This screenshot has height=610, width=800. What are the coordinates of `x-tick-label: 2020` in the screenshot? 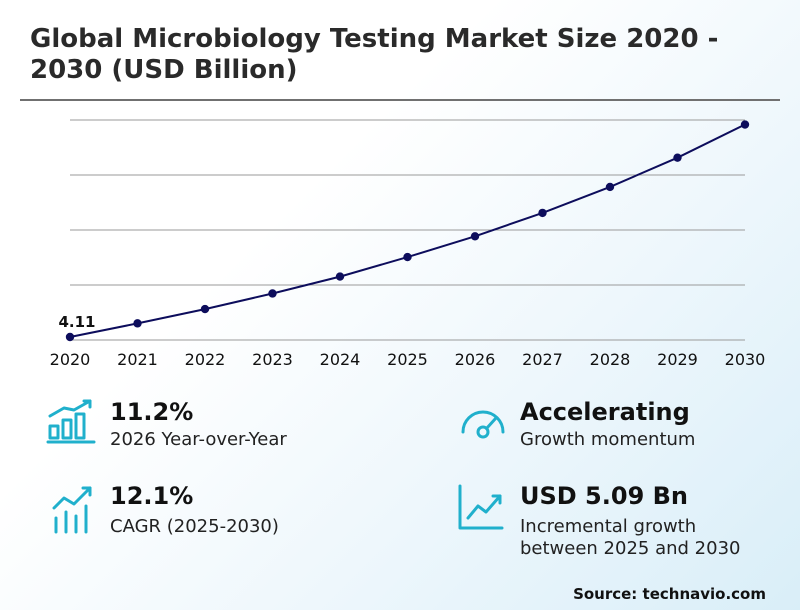 It's located at (70, 359).